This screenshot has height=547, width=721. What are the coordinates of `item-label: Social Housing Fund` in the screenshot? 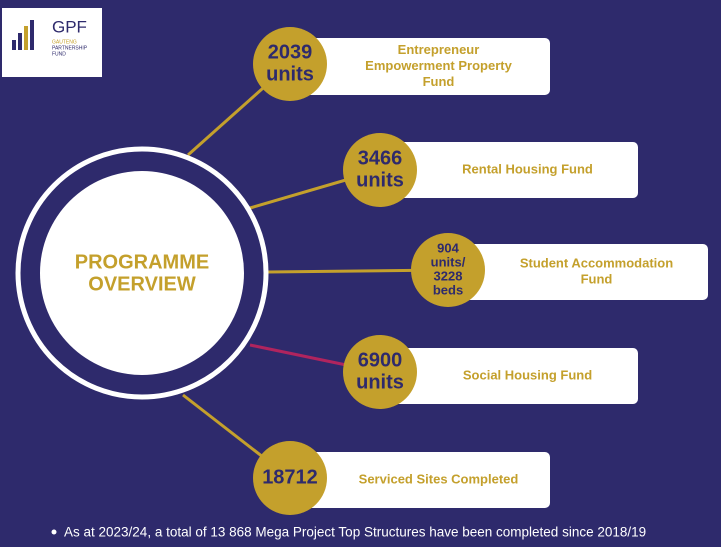 It's located at (527, 374).